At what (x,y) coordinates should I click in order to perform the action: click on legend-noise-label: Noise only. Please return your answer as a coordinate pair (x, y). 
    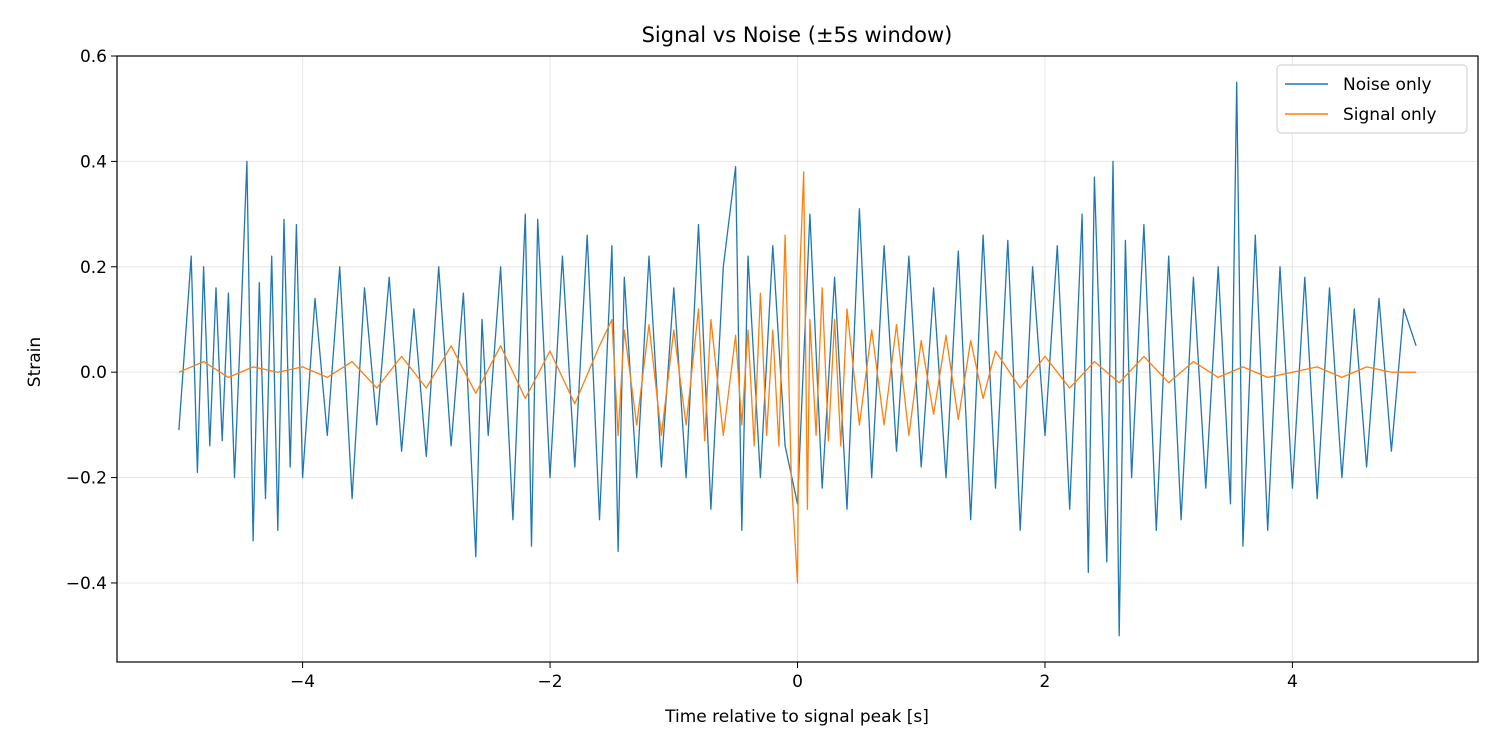
    Looking at the image, I should click on (1387, 85).